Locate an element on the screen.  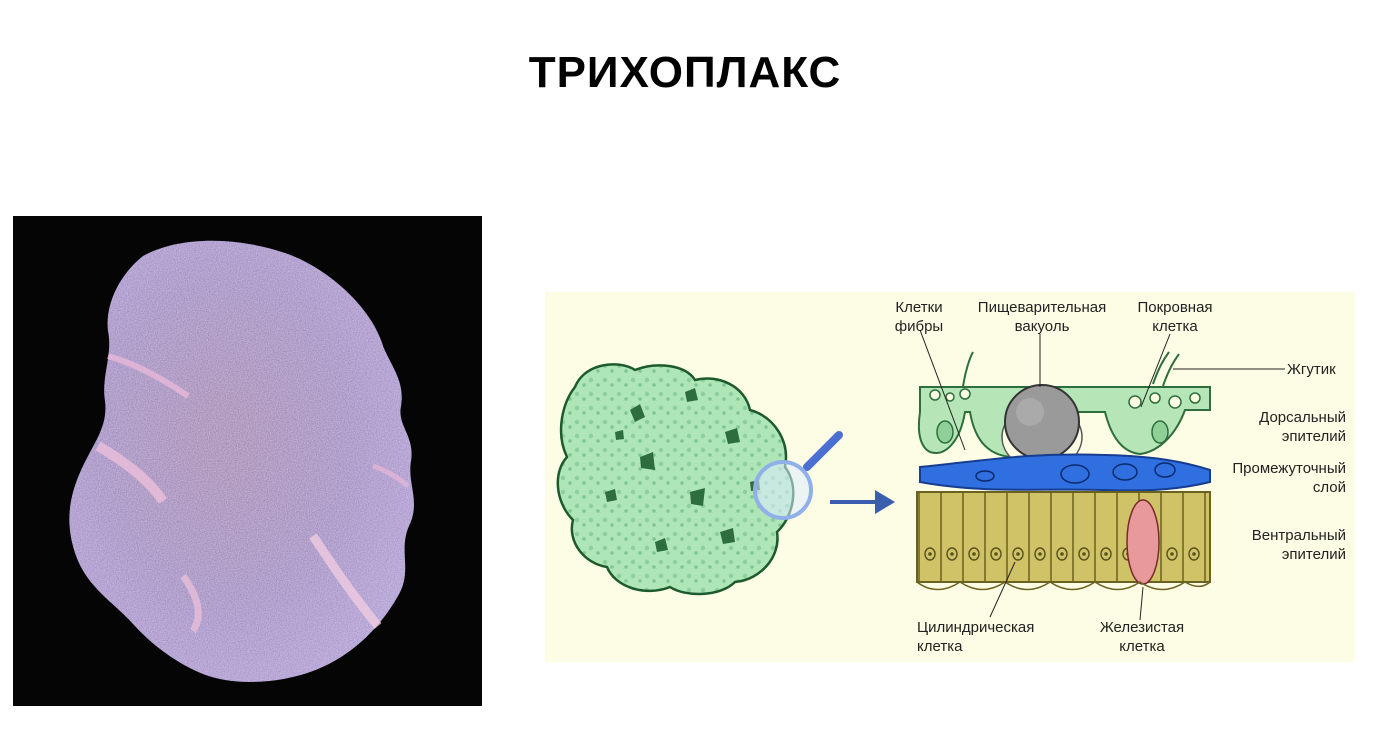
label-ventral-epithelium: Вентральный эпителий is located at coordinates (1298, 545).